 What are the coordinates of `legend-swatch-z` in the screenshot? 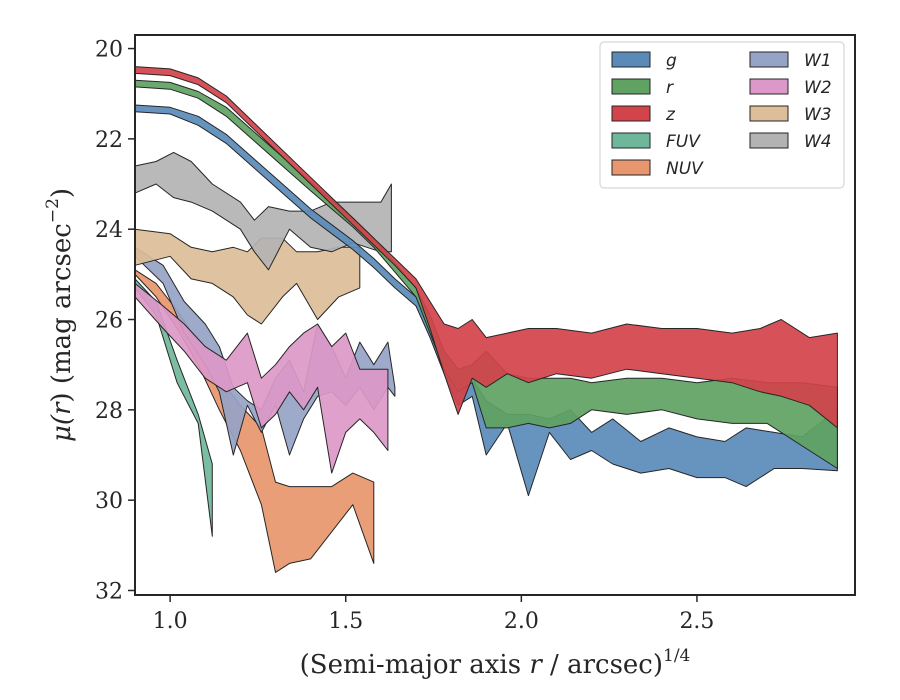 It's located at (631, 113).